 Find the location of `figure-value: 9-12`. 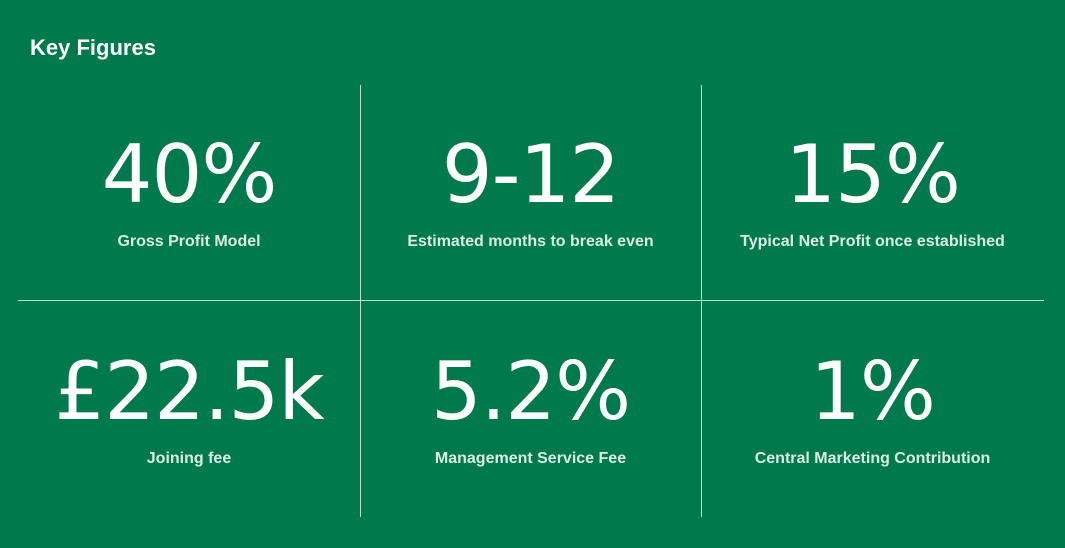

figure-value: 9-12 is located at coordinates (531, 174).